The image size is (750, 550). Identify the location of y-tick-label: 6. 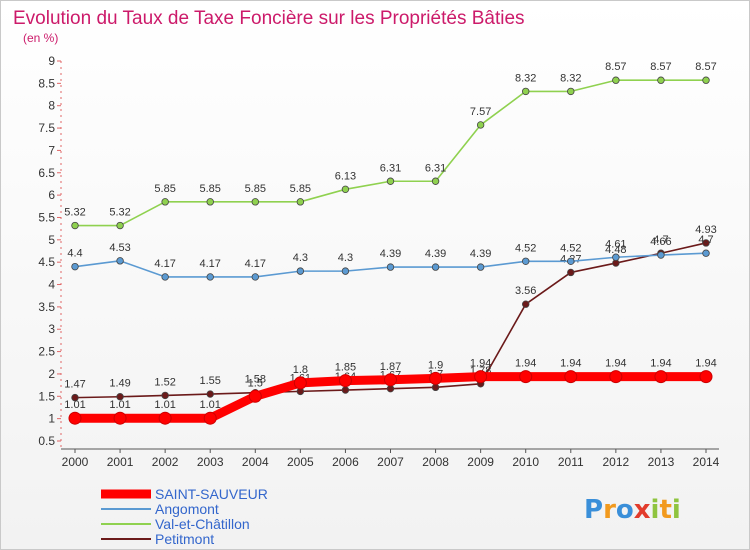
(51, 195).